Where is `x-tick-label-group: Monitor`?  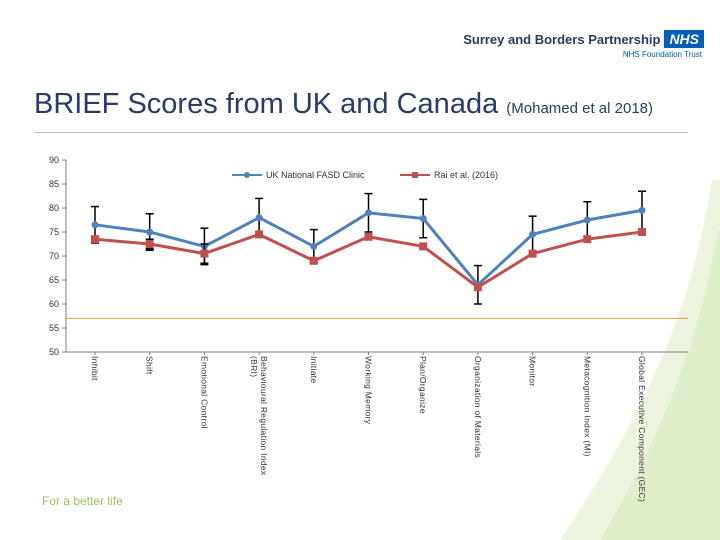 x-tick-label-group: Monitor is located at coordinates (533, 371).